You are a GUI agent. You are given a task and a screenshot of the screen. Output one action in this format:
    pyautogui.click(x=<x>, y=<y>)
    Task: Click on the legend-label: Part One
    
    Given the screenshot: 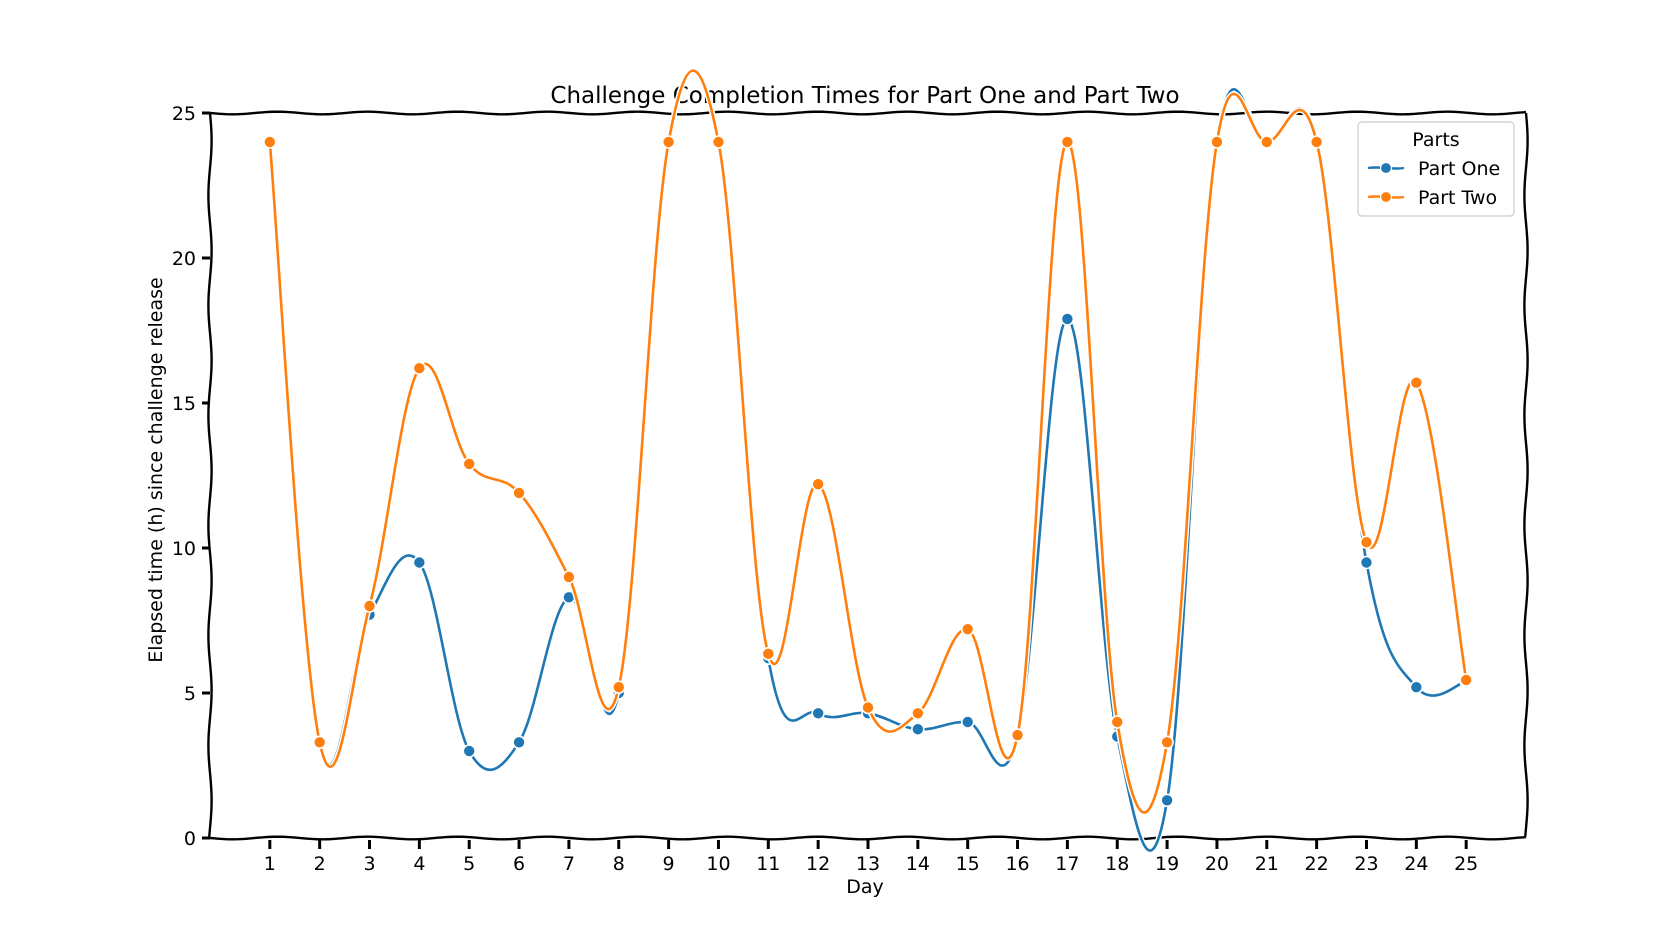 What is the action you would take?
    pyautogui.click(x=1459, y=169)
    